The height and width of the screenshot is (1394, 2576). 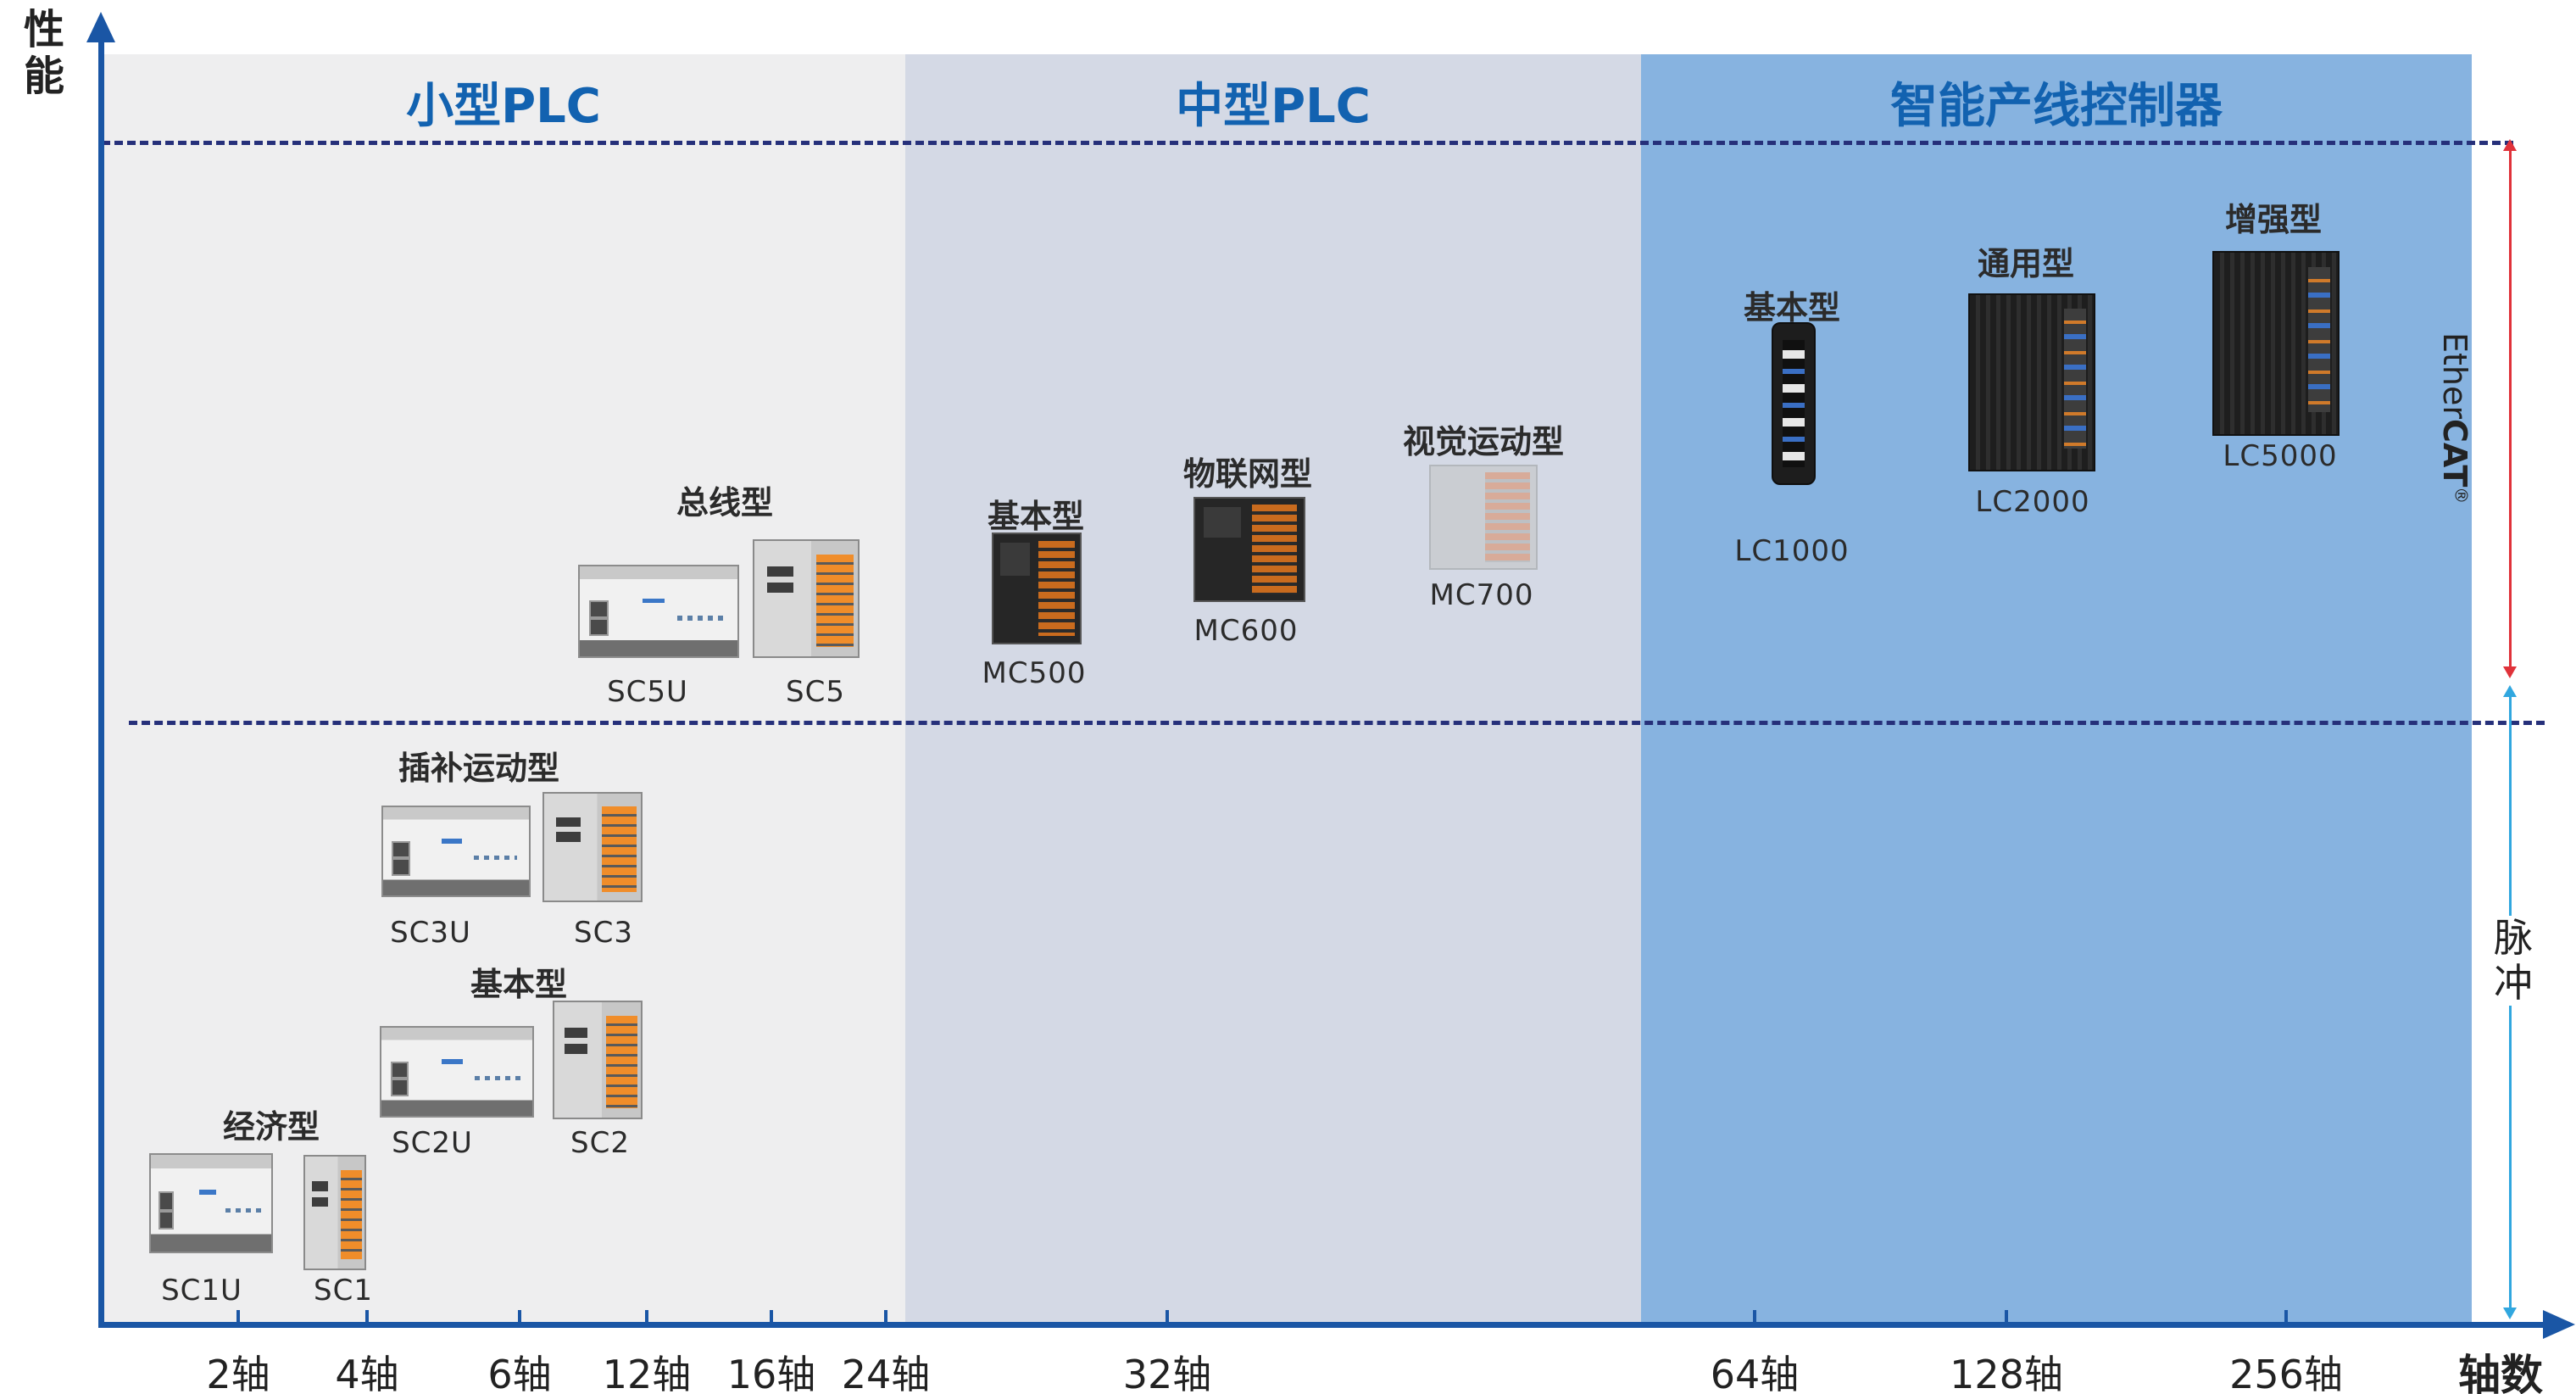 What do you see at coordinates (2513, 961) in the screenshot?
I see `pulse-label: 脉 冲` at bounding box center [2513, 961].